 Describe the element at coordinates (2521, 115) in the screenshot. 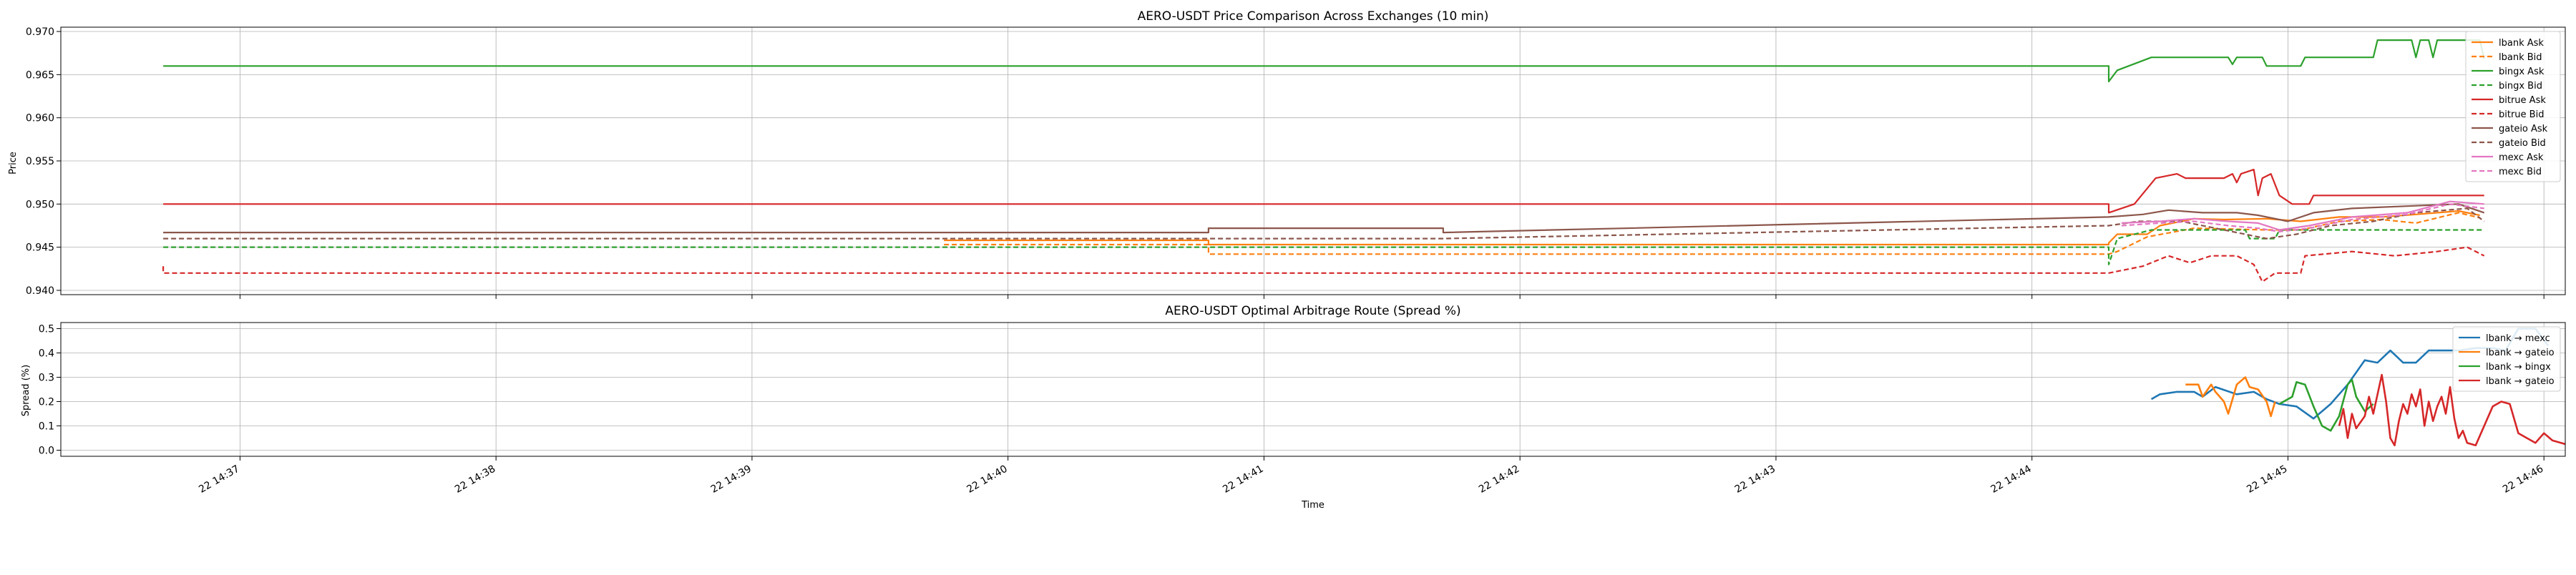

I see `price-legend-label-5: bitrue Bid` at that location.